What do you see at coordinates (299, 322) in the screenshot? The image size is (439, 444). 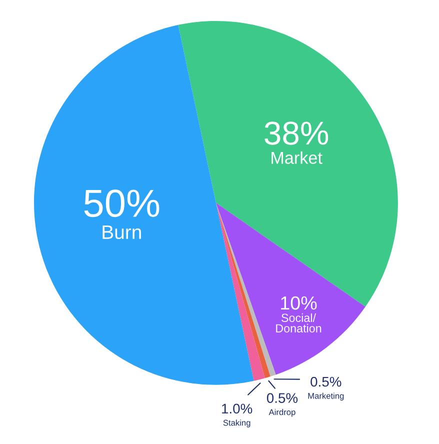 I see `slice-label: Social/ Donation` at bounding box center [299, 322].